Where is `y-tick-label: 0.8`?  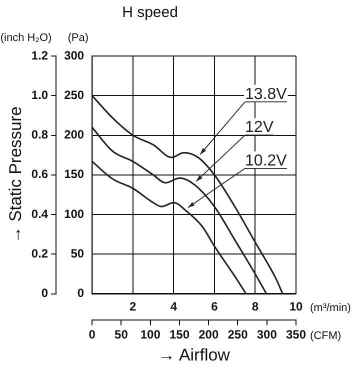
y-tick-label: 0.8 is located at coordinates (39, 135).